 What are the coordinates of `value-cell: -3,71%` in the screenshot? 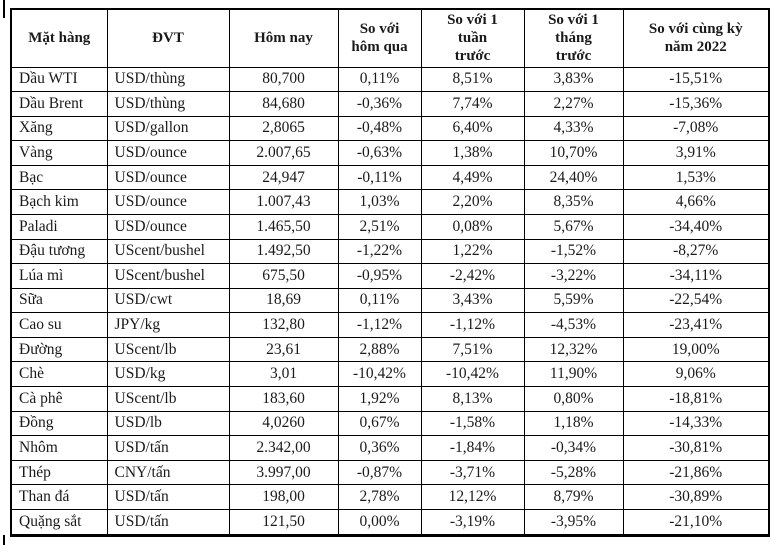 It's located at (472, 472).